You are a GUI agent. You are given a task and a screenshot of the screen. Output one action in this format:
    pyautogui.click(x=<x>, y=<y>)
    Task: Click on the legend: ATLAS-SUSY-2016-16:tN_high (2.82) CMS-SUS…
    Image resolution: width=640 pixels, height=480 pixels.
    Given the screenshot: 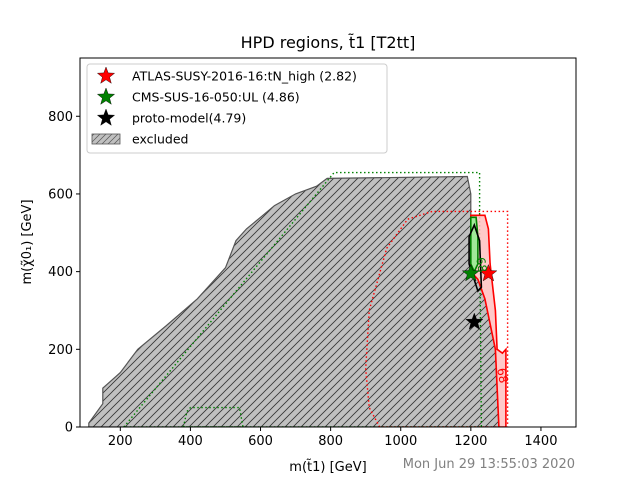 What is the action you would take?
    pyautogui.click(x=237, y=108)
    